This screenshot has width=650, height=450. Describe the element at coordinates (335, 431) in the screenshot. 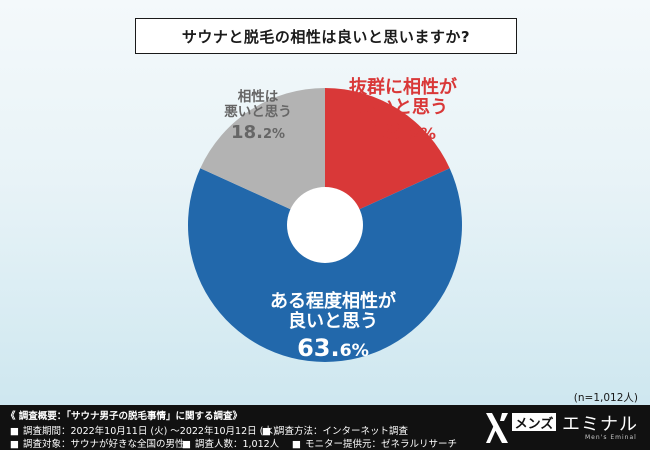

I see `survey-method: ■ 調査方法：インターネット調査` at that location.